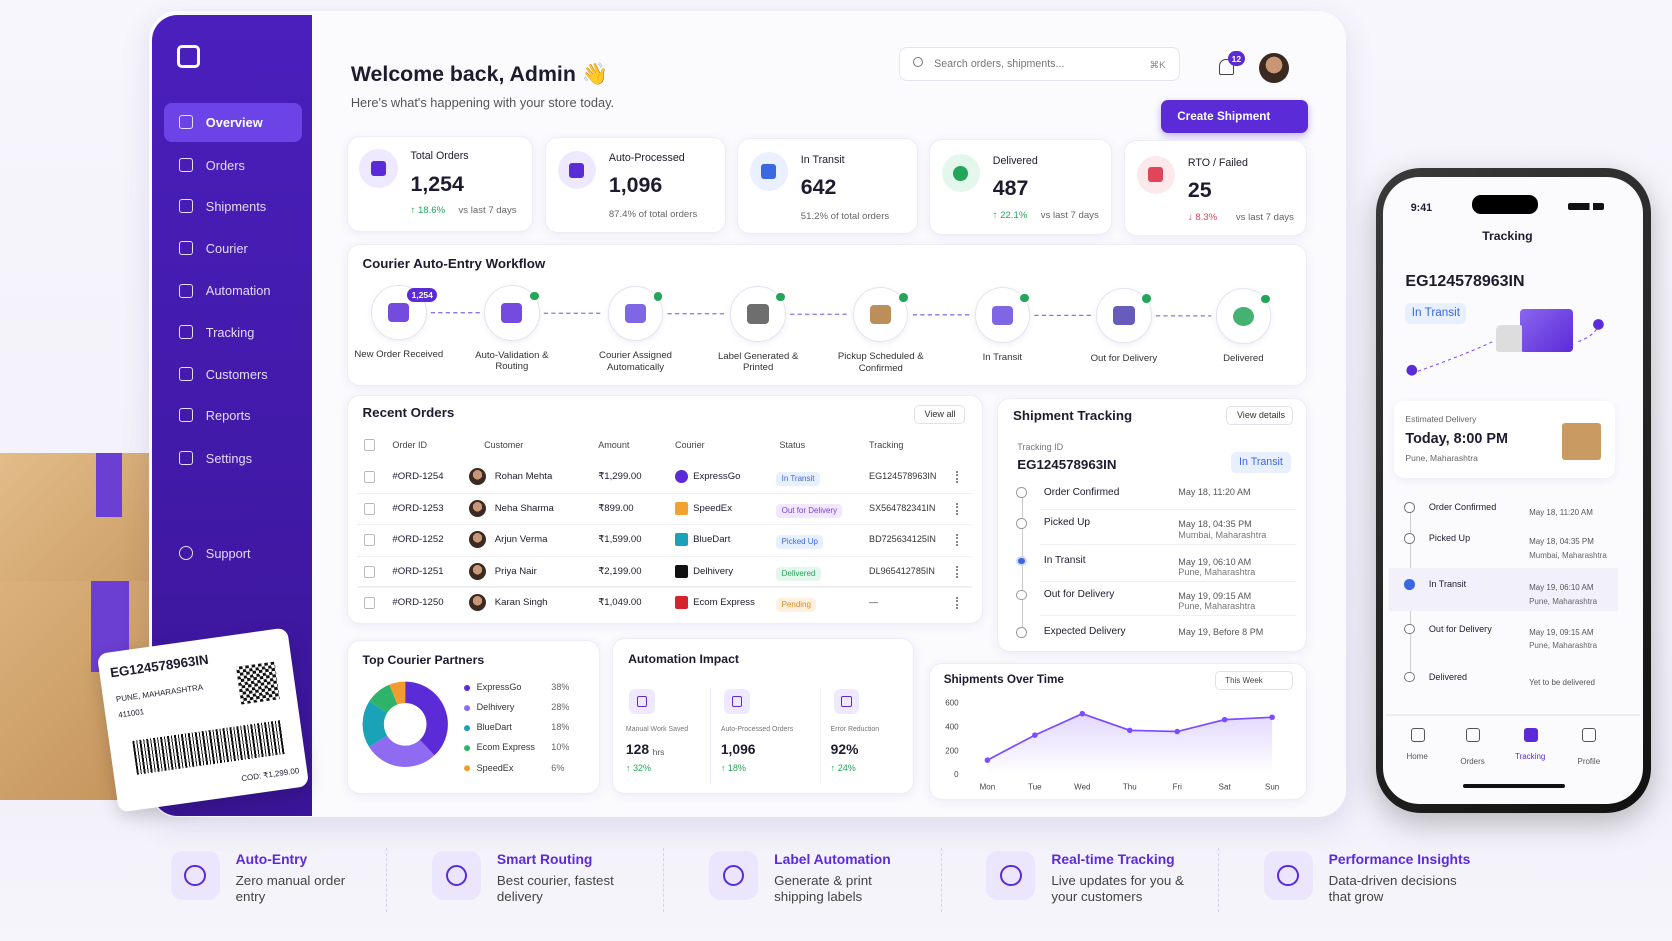  What do you see at coordinates (903, 476) in the screenshot?
I see `tracking-number: EG124578963IN` at bounding box center [903, 476].